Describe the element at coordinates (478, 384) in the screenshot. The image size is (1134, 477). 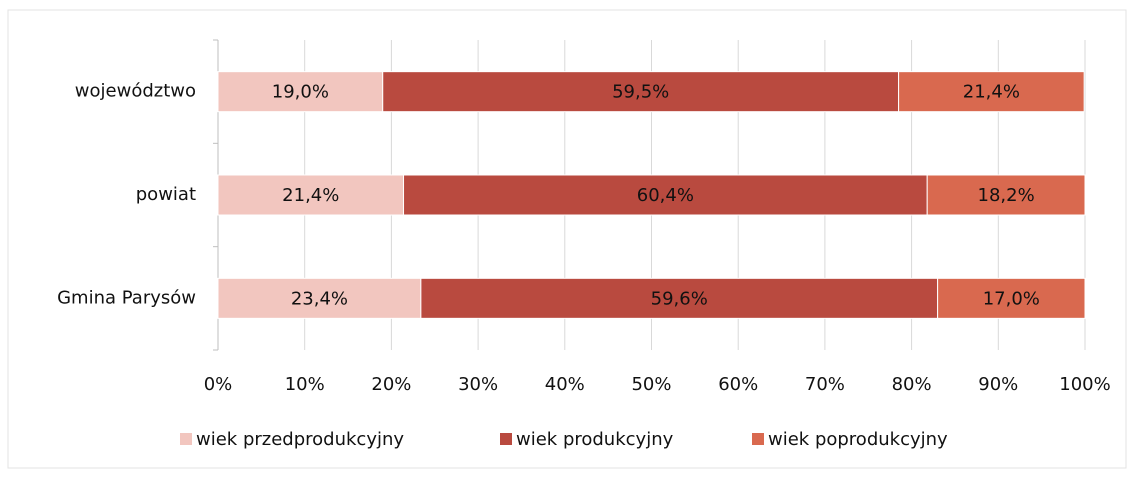
I see `x-tick-label: 30%` at that location.